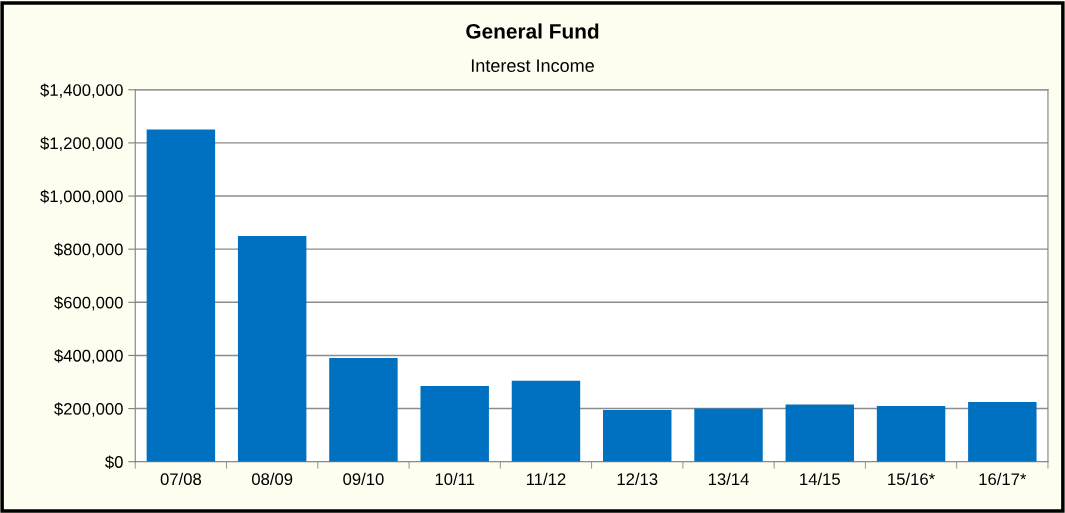  I want to click on y-tick-label: $400,000, so click(88, 356).